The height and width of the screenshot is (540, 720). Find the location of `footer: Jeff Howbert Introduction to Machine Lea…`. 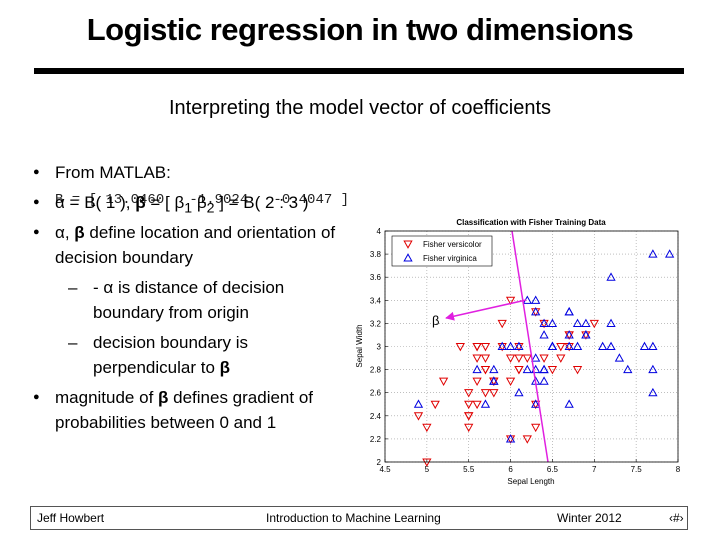

footer: Jeff Howbert Introduction to Machine Lea… is located at coordinates (359, 518).